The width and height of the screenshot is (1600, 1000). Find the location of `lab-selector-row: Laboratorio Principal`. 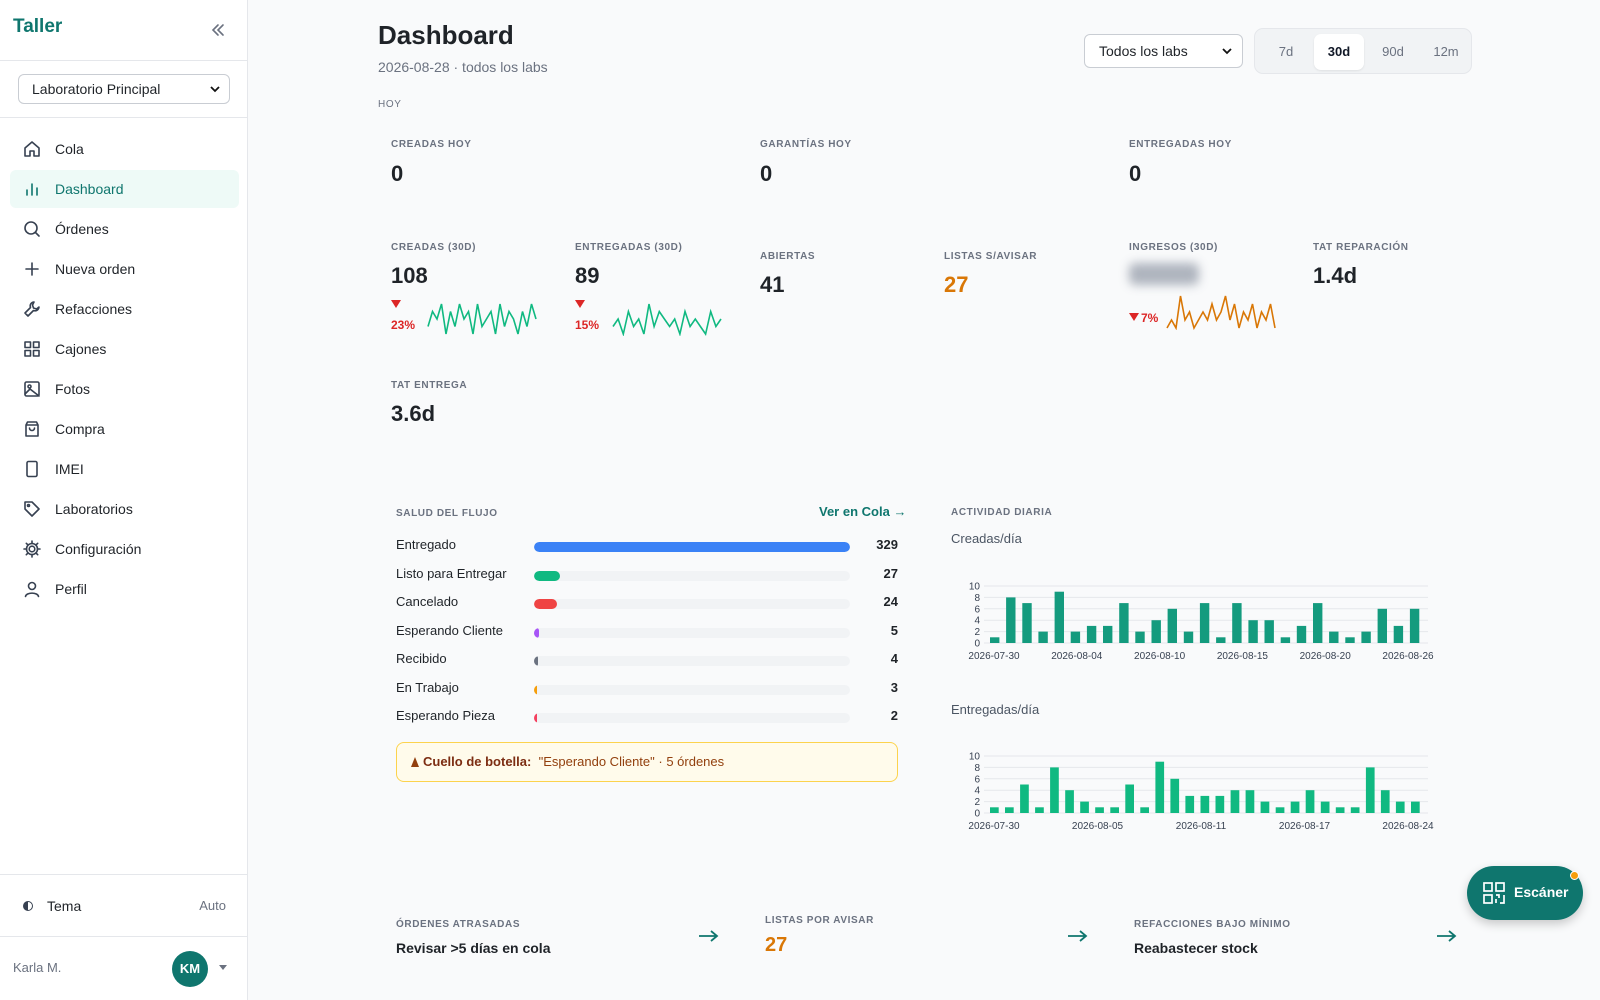

lab-selector-row: Laboratorio Principal is located at coordinates (123, 89).